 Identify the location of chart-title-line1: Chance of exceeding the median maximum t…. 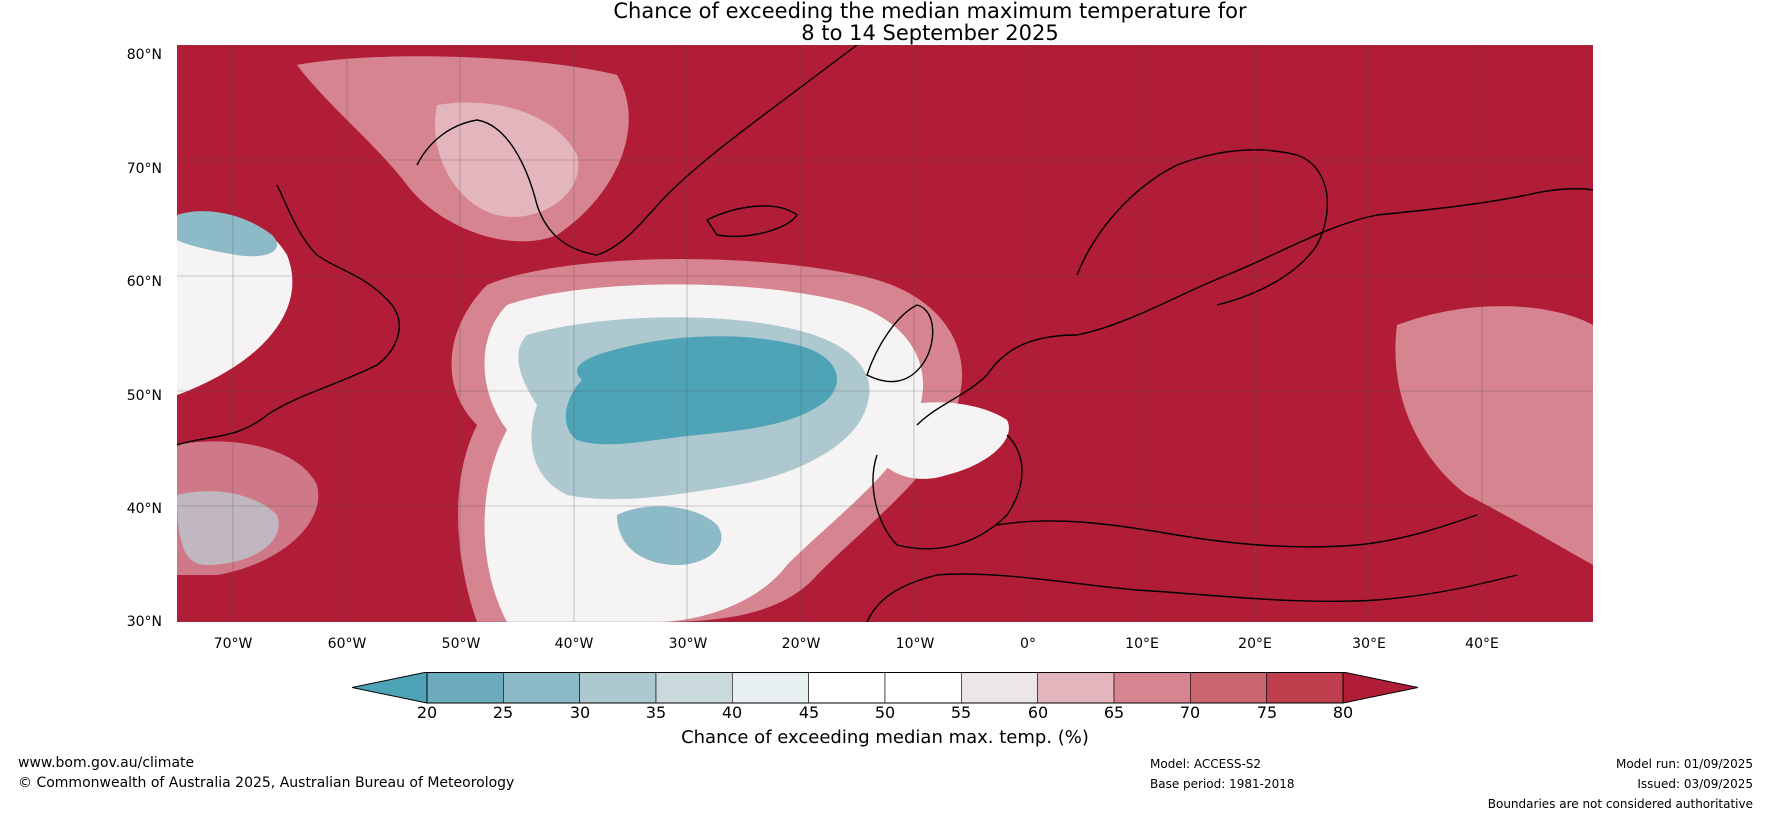
(930, 11).